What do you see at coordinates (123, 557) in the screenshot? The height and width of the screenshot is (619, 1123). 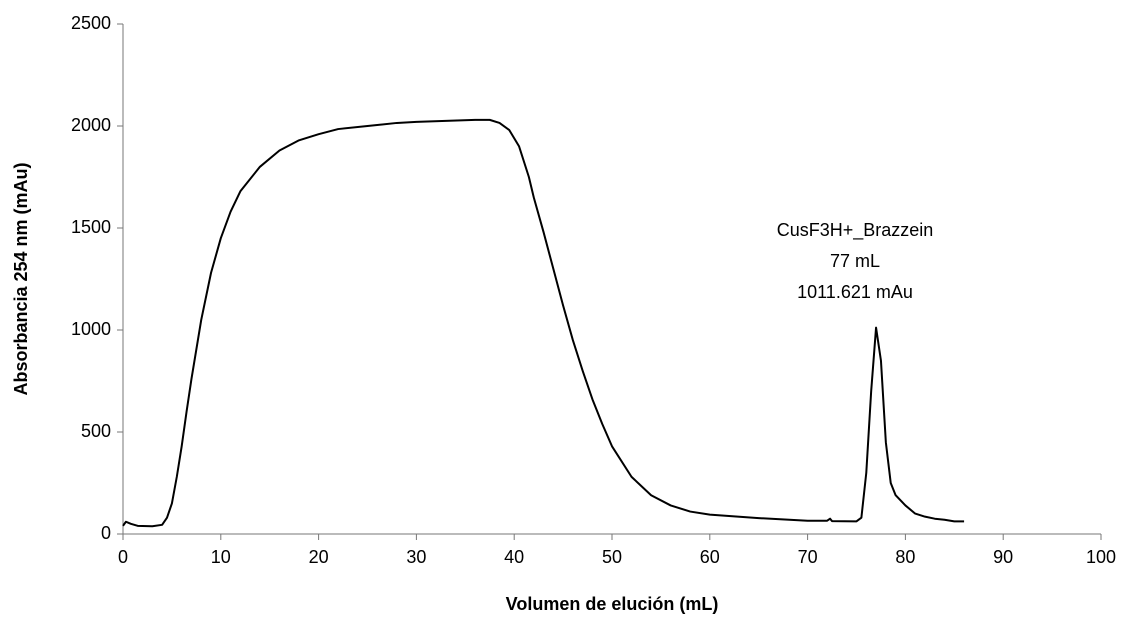 I see `x-tick-label: 0` at bounding box center [123, 557].